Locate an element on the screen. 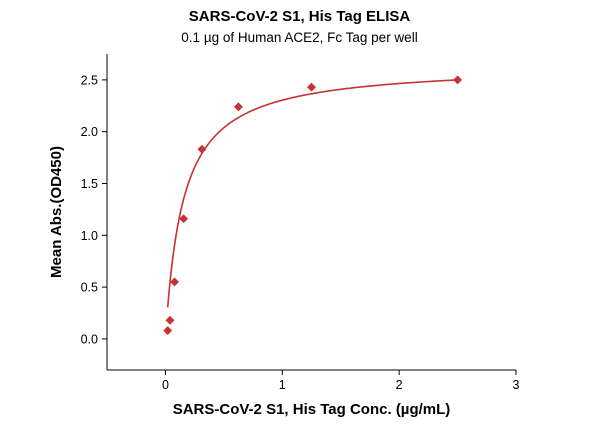 The height and width of the screenshot is (428, 599). y-axis-label: Mean Abs.(OD450) is located at coordinates (56, 212).